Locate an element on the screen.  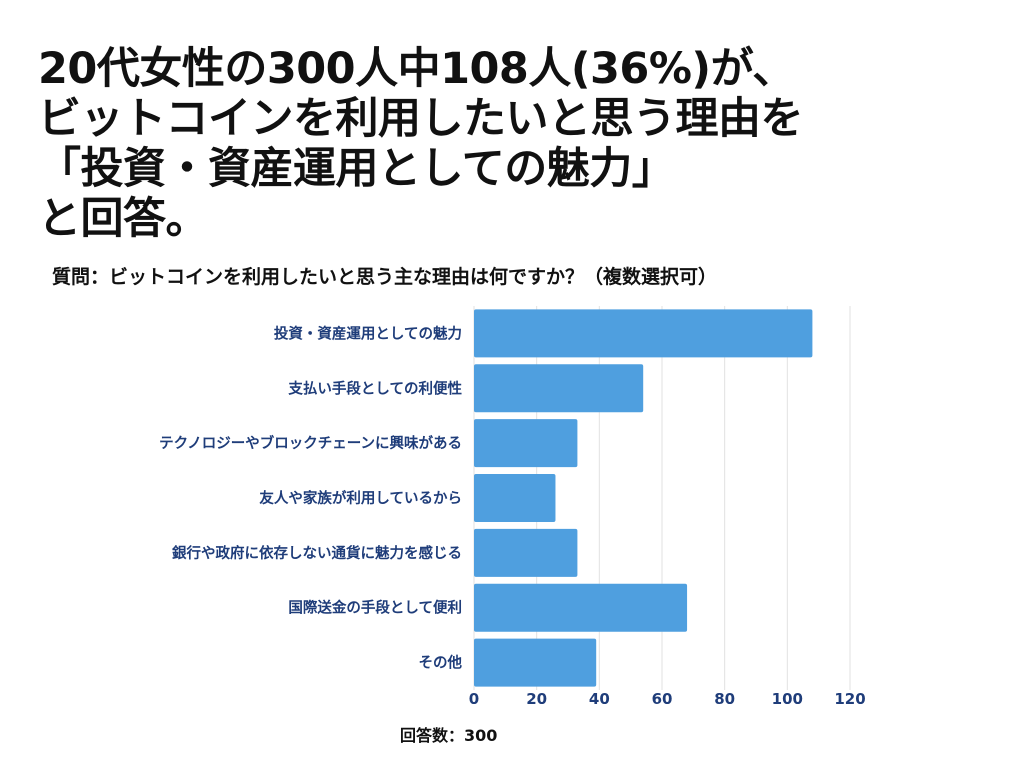
category-label: 銀行や政府に依存しない通貨に魅力を感じる is located at coordinates (317, 553).